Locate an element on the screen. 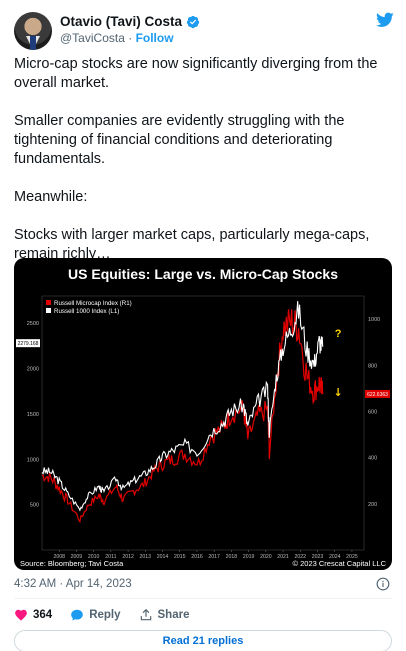 This screenshot has height=651, width=406. x-tick-label: 2020 is located at coordinates (266, 557).